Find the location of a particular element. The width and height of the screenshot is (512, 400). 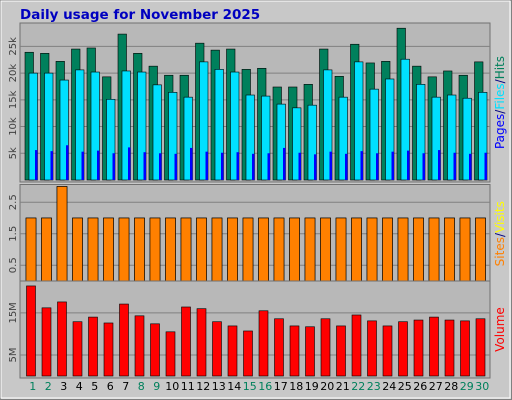

y-tick-label: 25k is located at coordinates (13, 46).